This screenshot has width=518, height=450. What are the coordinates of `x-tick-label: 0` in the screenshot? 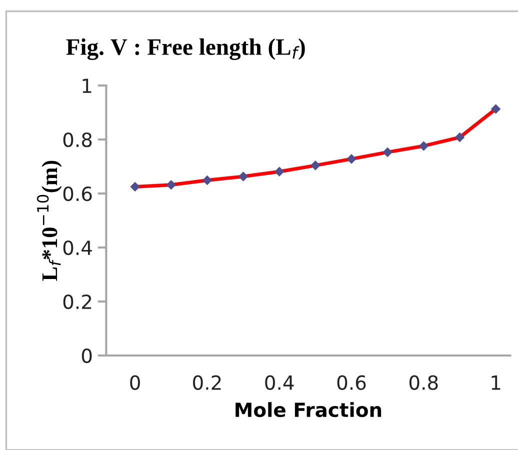 It's located at (135, 382).